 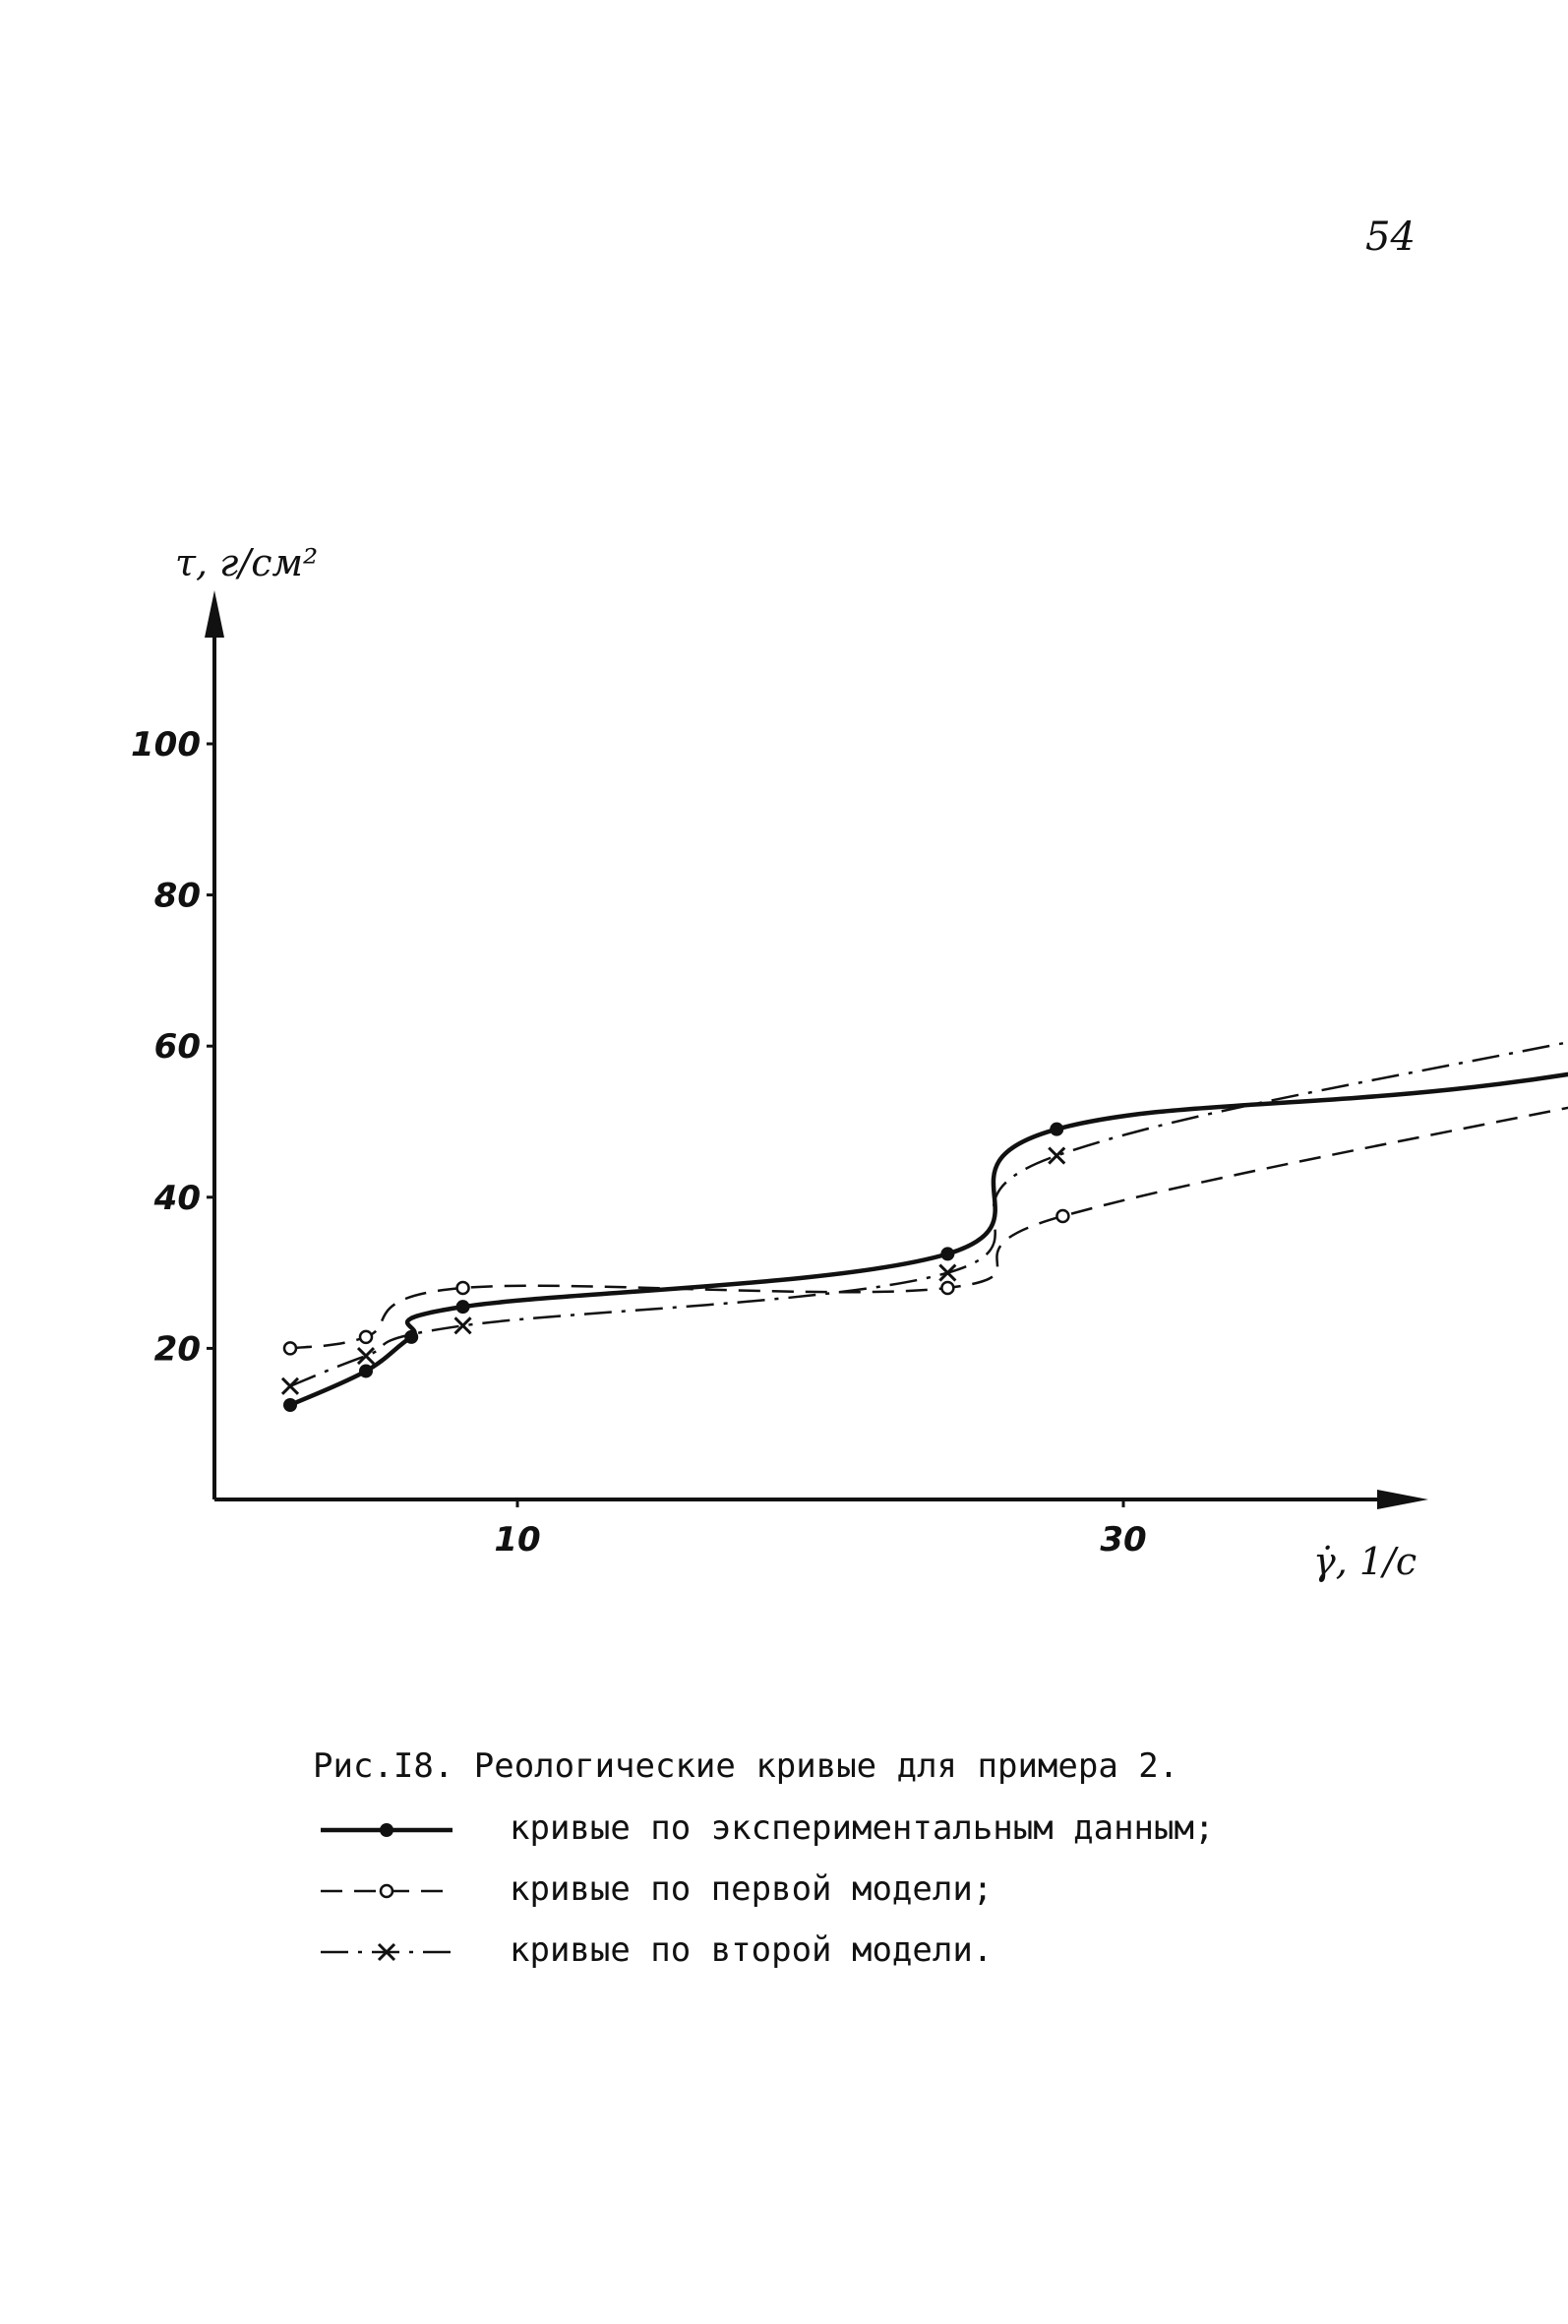 I want to click on y-tick-label: 20, so click(x=177, y=1349).